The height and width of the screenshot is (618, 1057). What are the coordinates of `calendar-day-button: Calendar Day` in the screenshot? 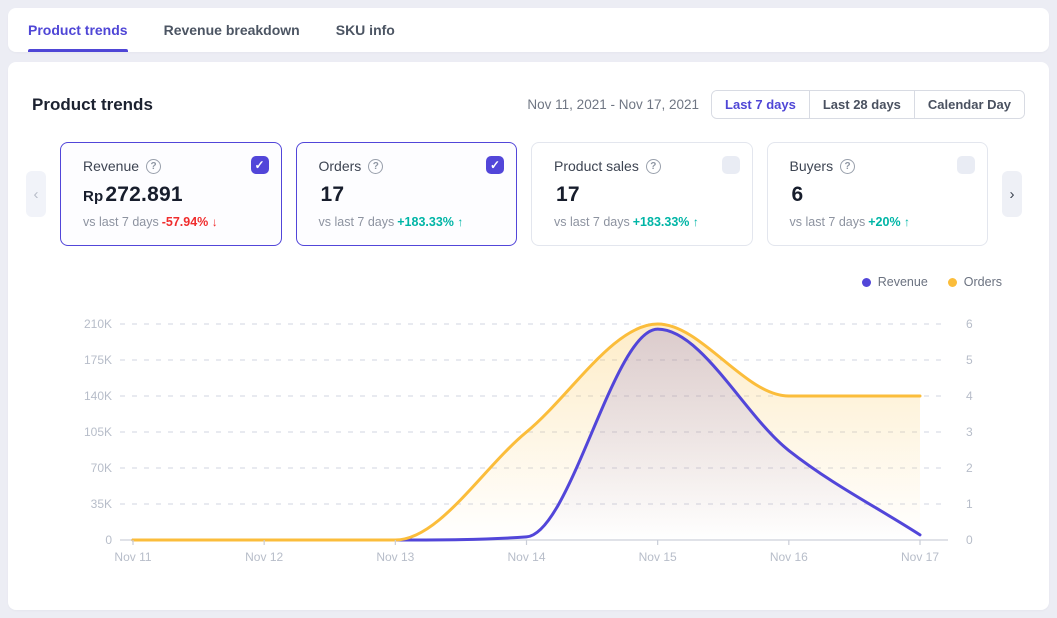 It's located at (968, 104).